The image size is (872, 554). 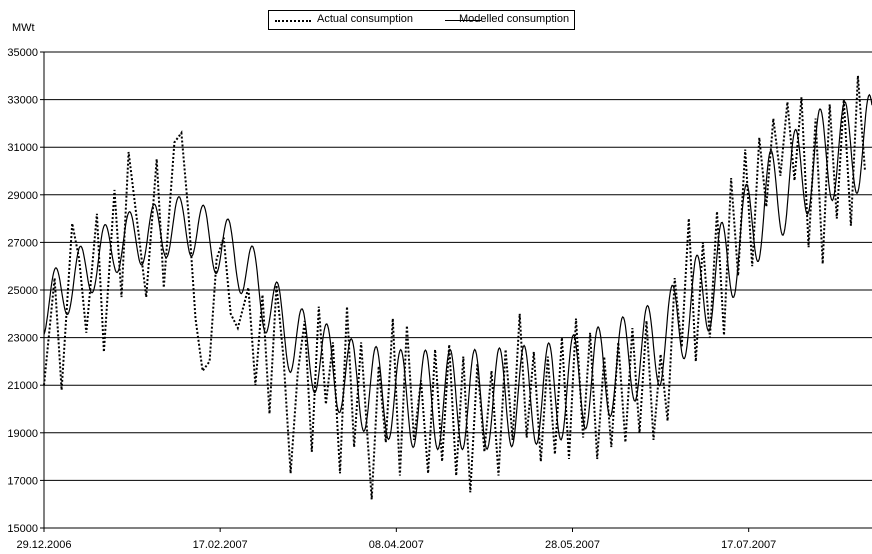 What do you see at coordinates (421, 20) in the screenshot?
I see `legend: Actual consumption Modelled consumption` at bounding box center [421, 20].